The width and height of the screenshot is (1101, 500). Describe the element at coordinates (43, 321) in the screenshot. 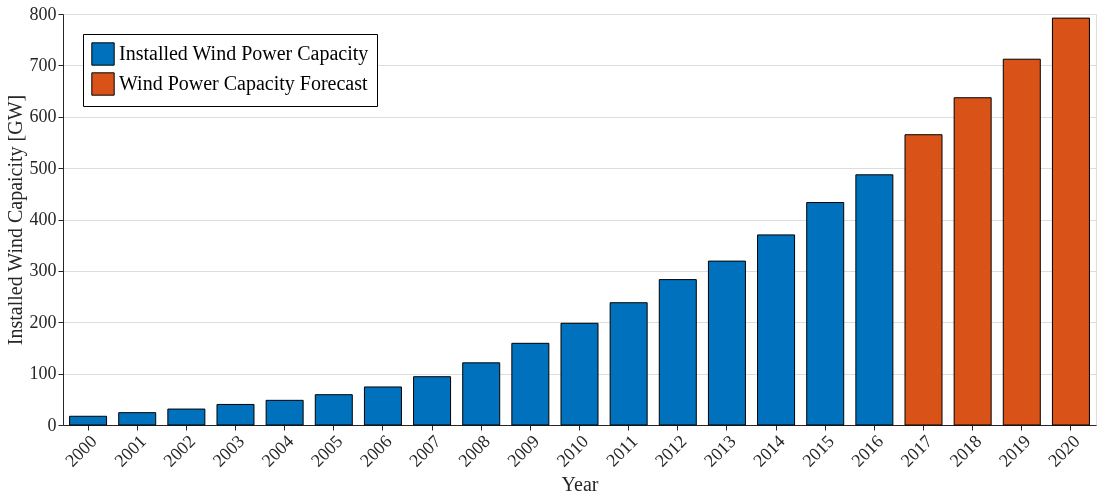

I see `y-tick-label: 200` at that location.